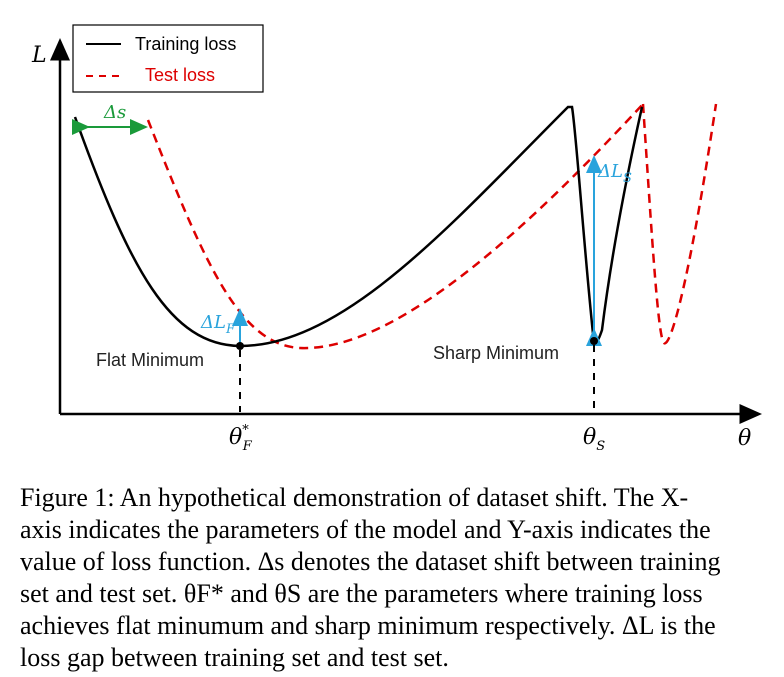 Image resolution: width=784 pixels, height=677 pixels. I want to click on flat-minimum-label: Flat Minimum, so click(150, 360).